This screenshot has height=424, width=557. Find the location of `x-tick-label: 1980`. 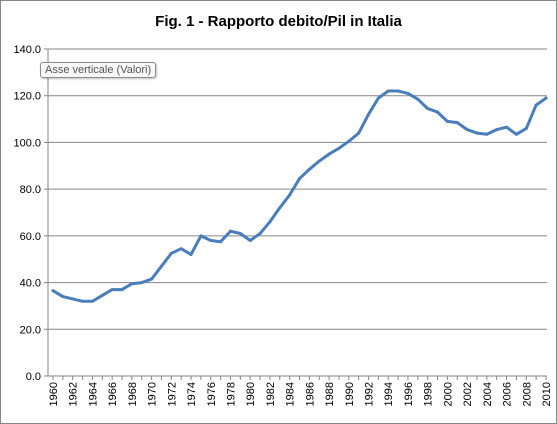

x-tick-label: 1980 is located at coordinates (251, 394).